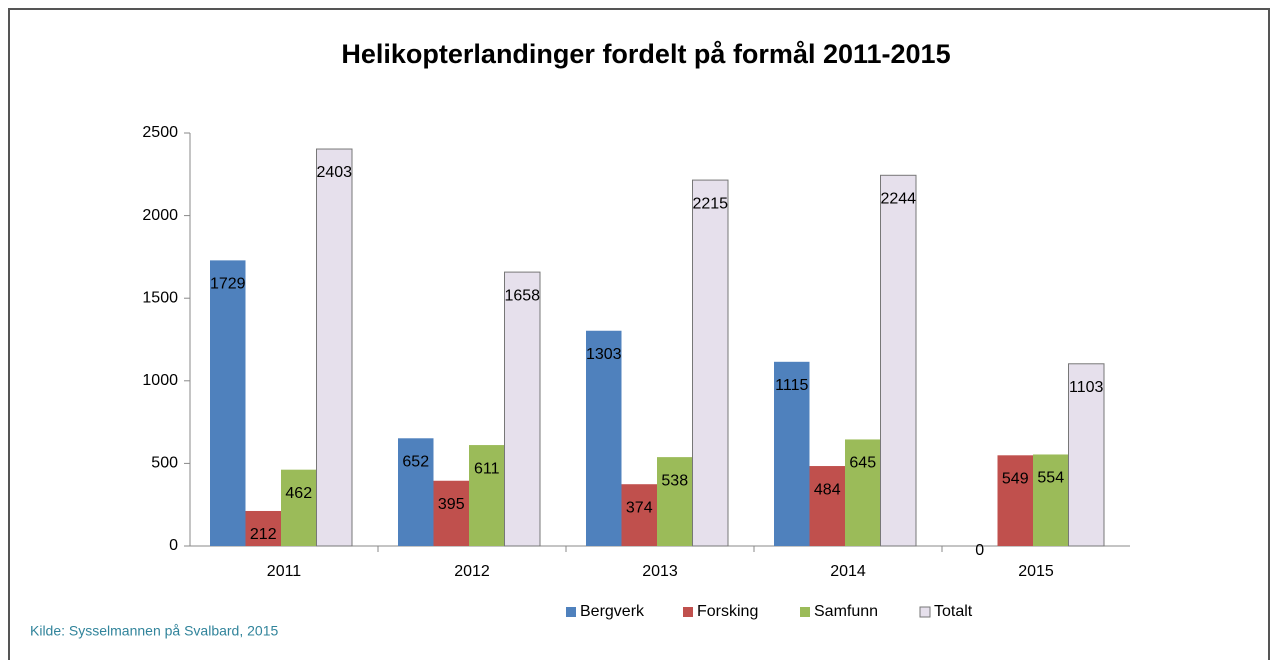 This screenshot has height=660, width=1277. I want to click on data-label: 652, so click(415, 462).